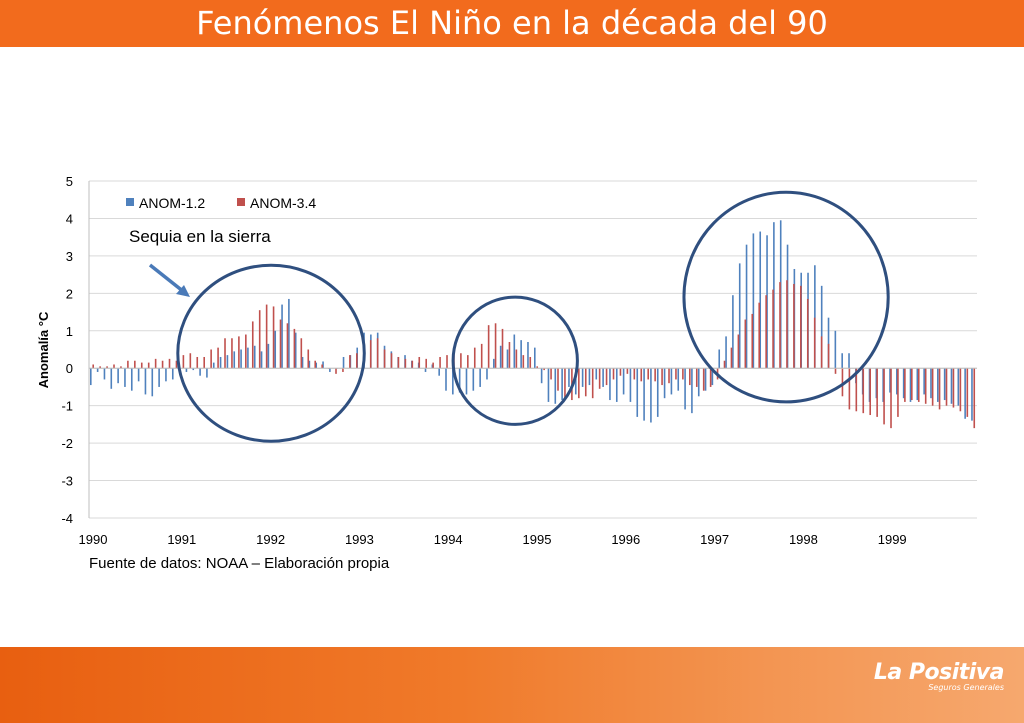  What do you see at coordinates (803, 539) in the screenshot?
I see `x-tick-label: 1998` at bounding box center [803, 539].